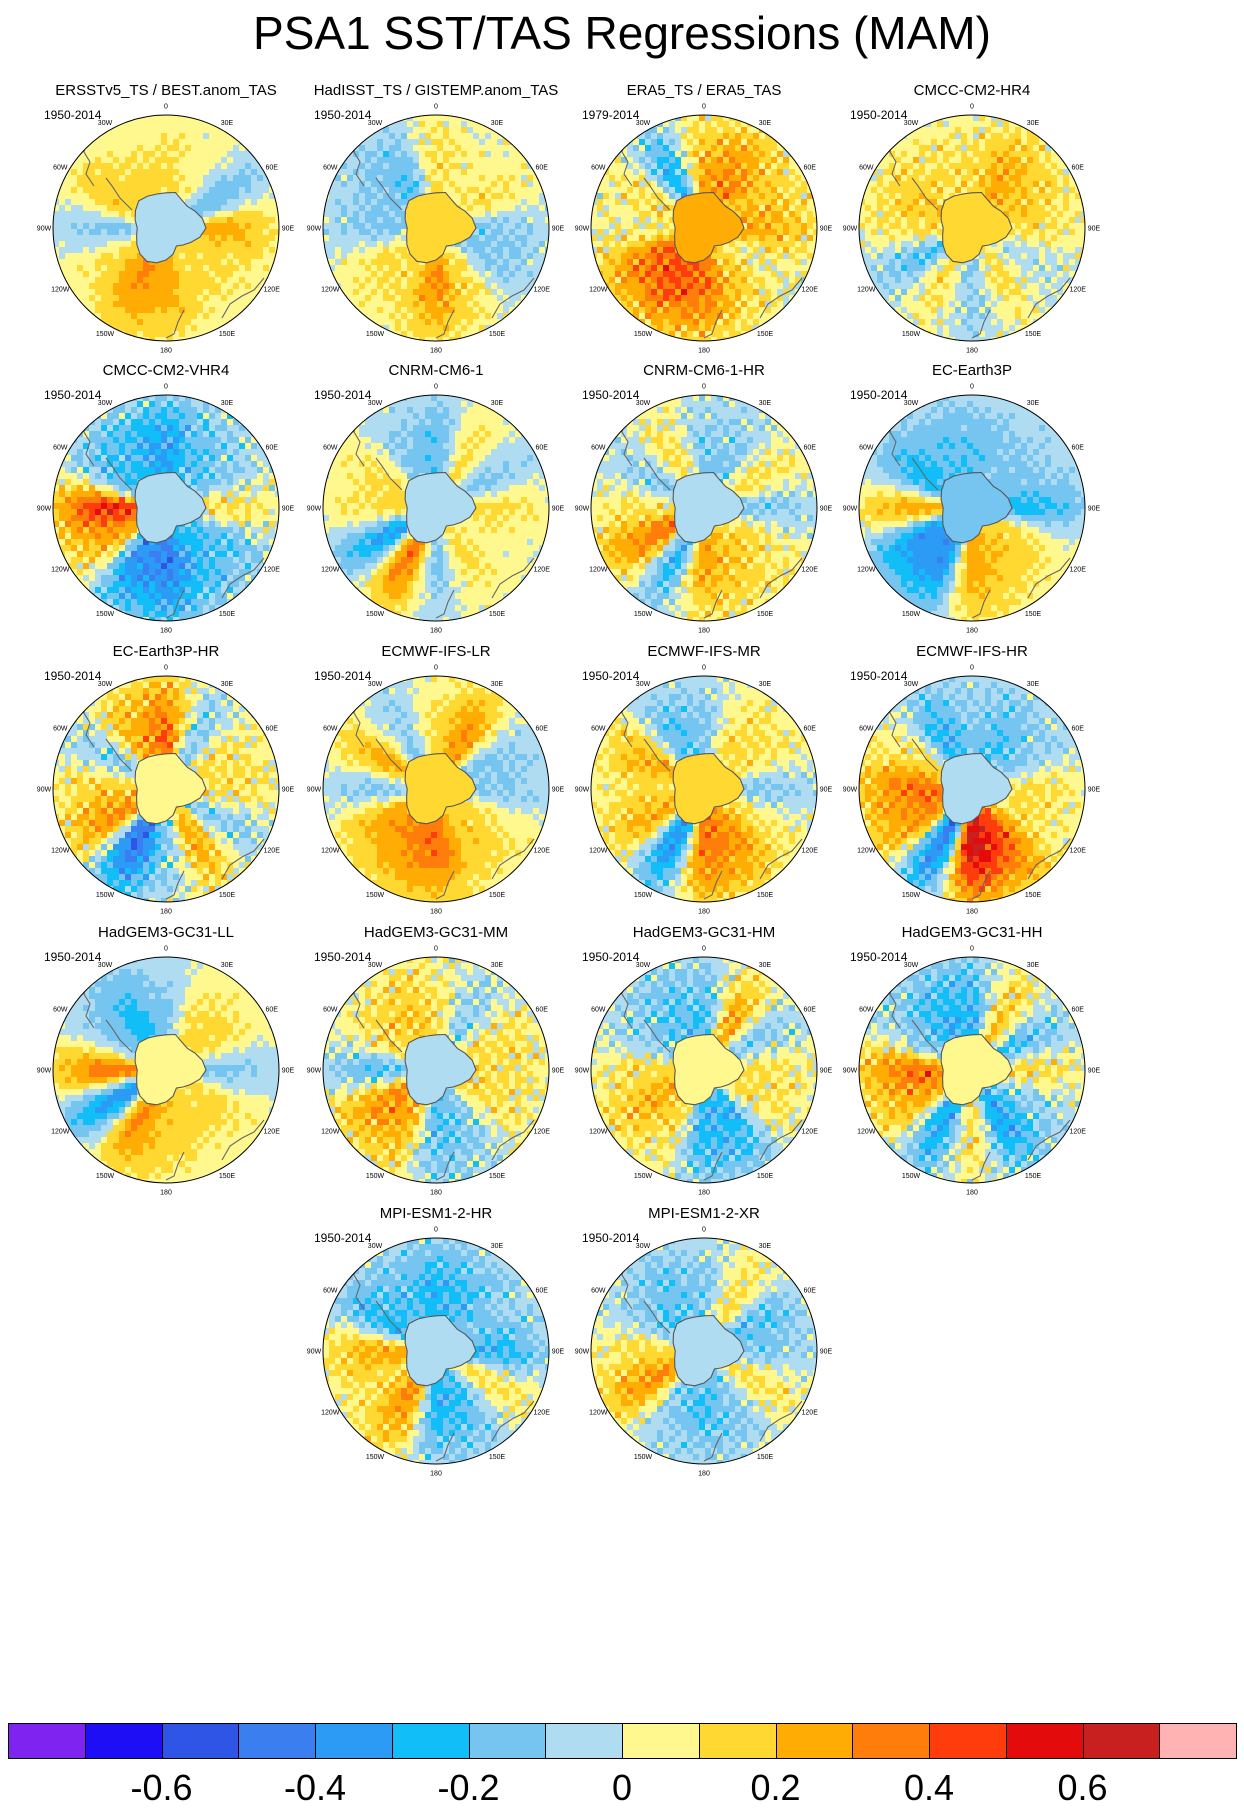 The width and height of the screenshot is (1244, 1808). Describe the element at coordinates (315, 1788) in the screenshot. I see `colorbar-label: -0.4` at that location.